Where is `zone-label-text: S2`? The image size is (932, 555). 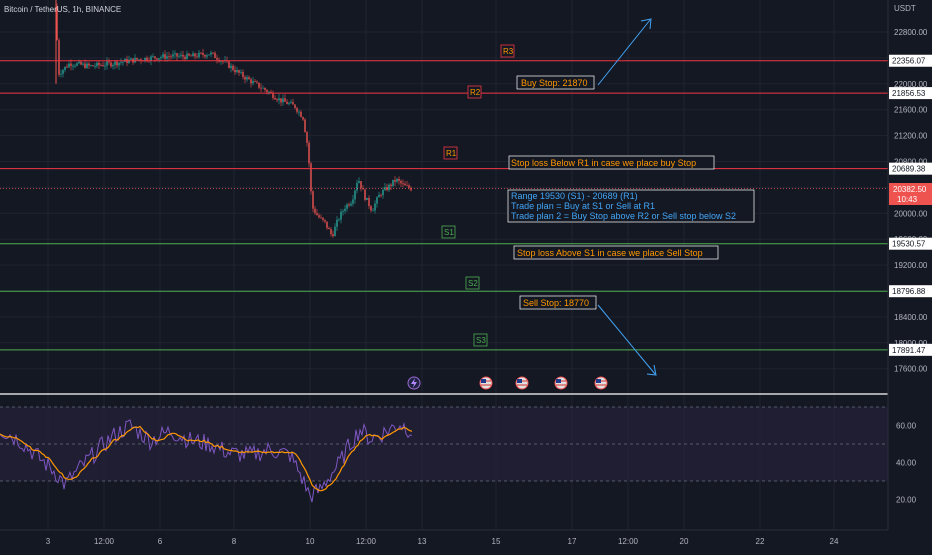
zone-label-text: S2 is located at coordinates (473, 283).